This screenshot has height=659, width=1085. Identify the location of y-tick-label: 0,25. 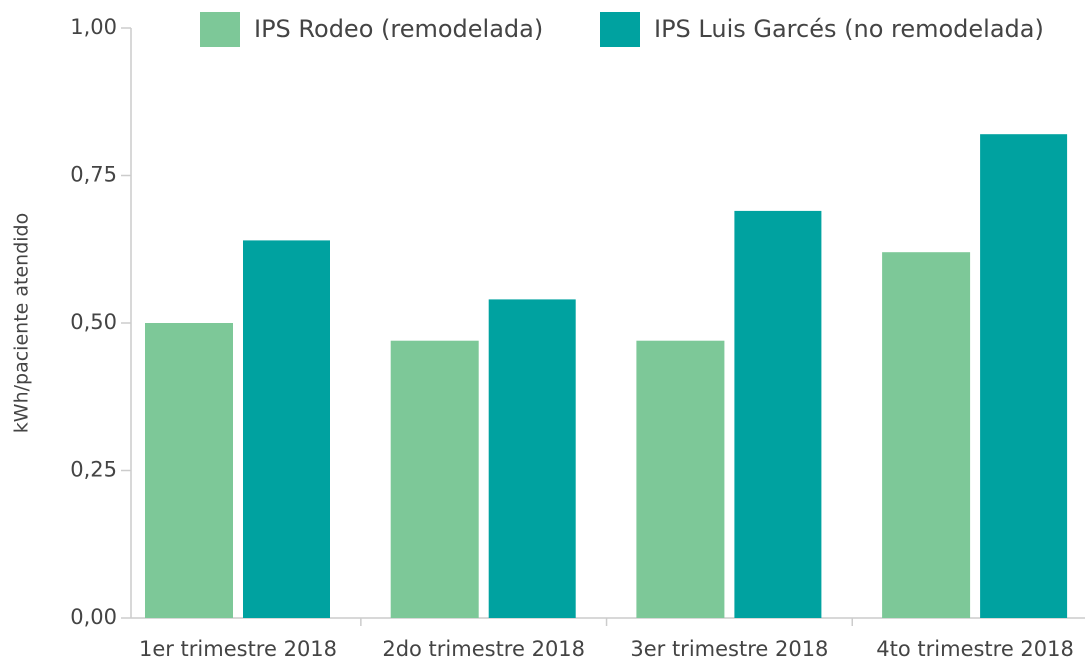
(93, 470).